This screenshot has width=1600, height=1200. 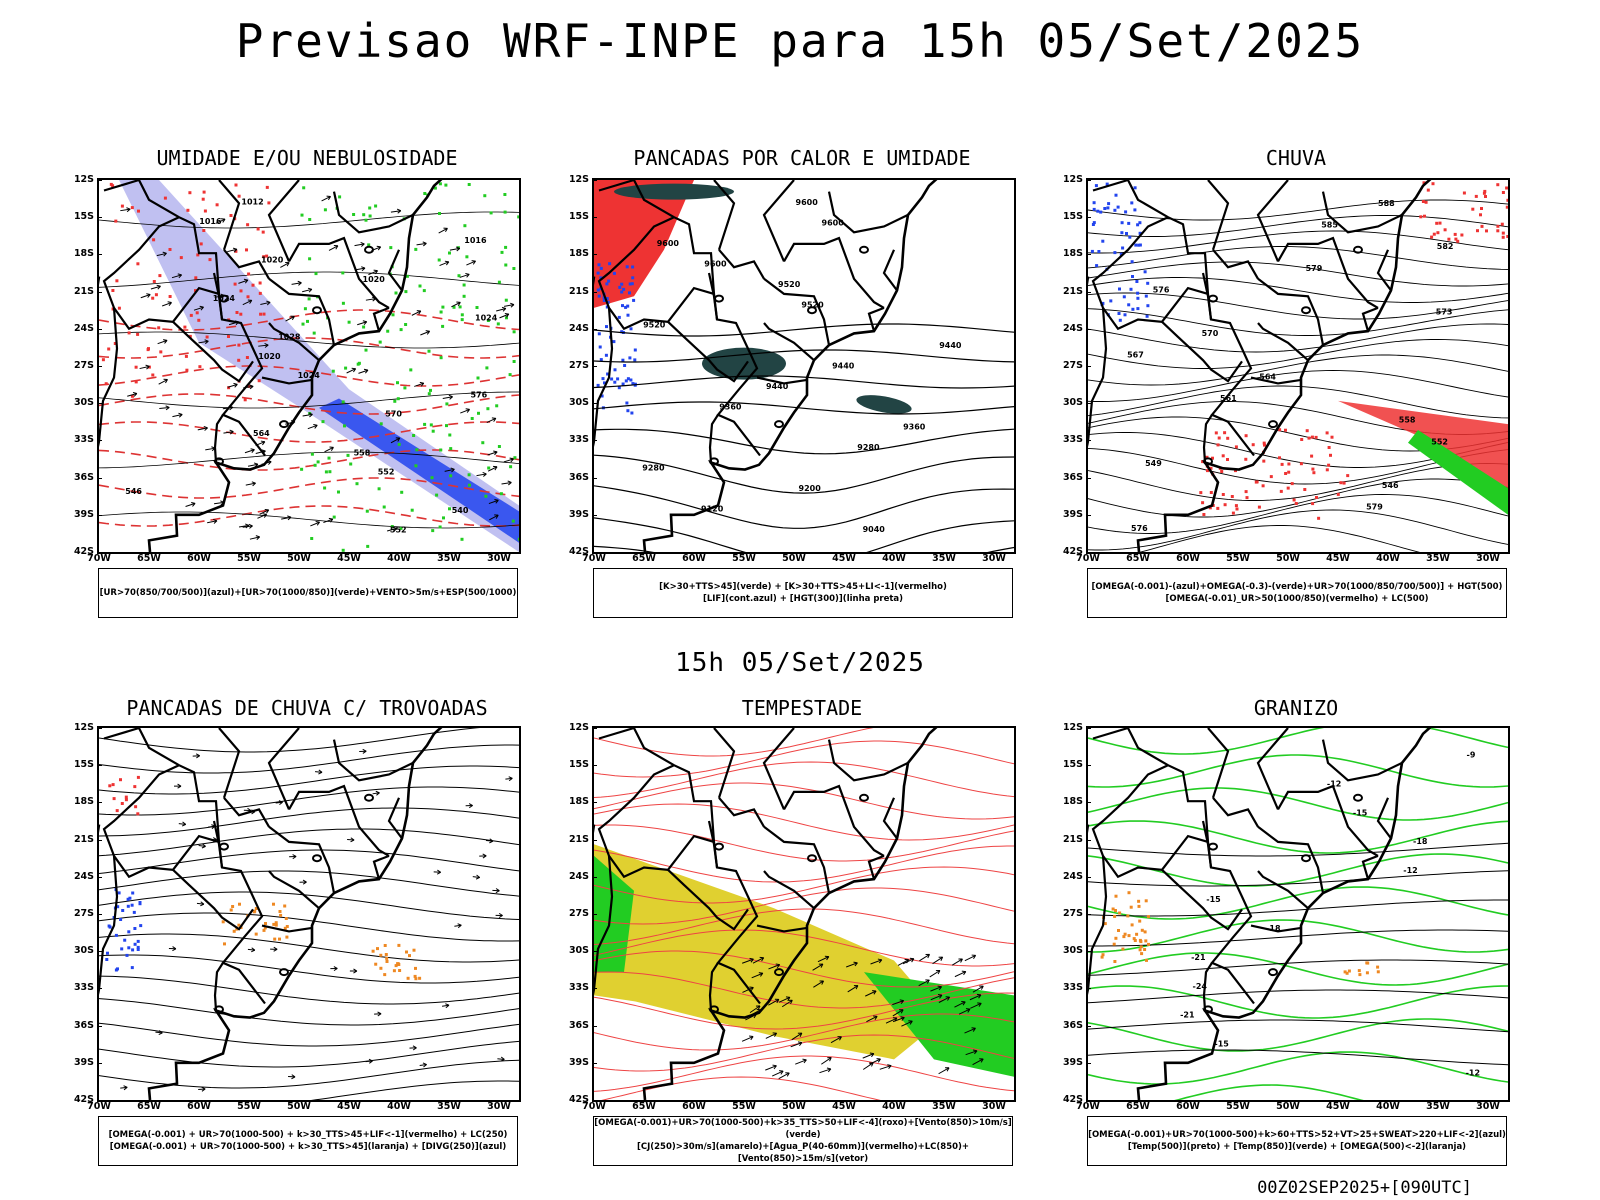 I want to click on latitude-tick-label: 42S, so click(x=83, y=551).